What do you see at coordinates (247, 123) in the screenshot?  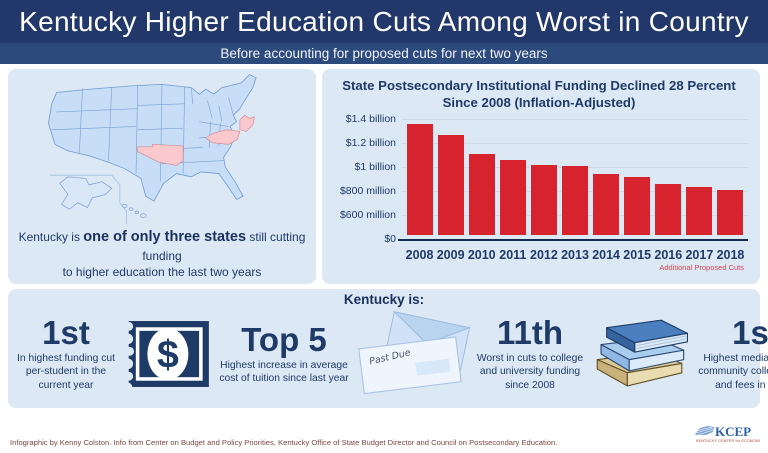 I see `state-west-virginia` at bounding box center [247, 123].